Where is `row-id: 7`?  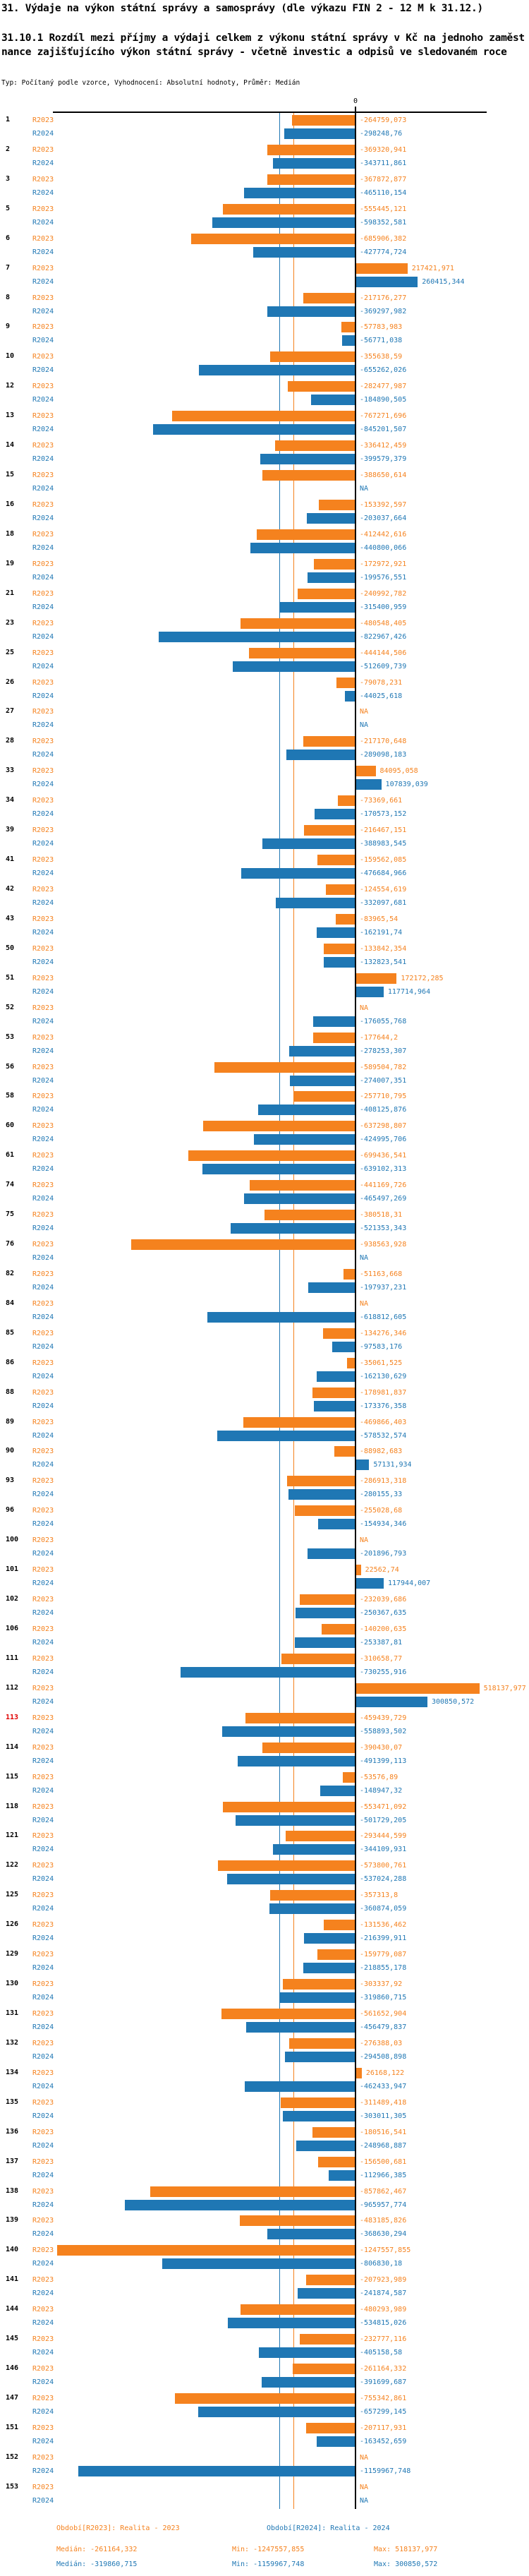
row-id: 7 is located at coordinates (8, 267).